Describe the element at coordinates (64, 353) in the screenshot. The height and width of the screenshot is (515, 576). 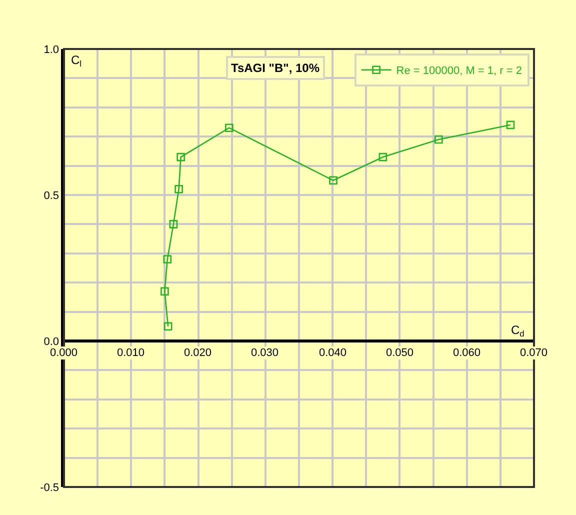
I see `x-tick-label: 0.000` at that location.